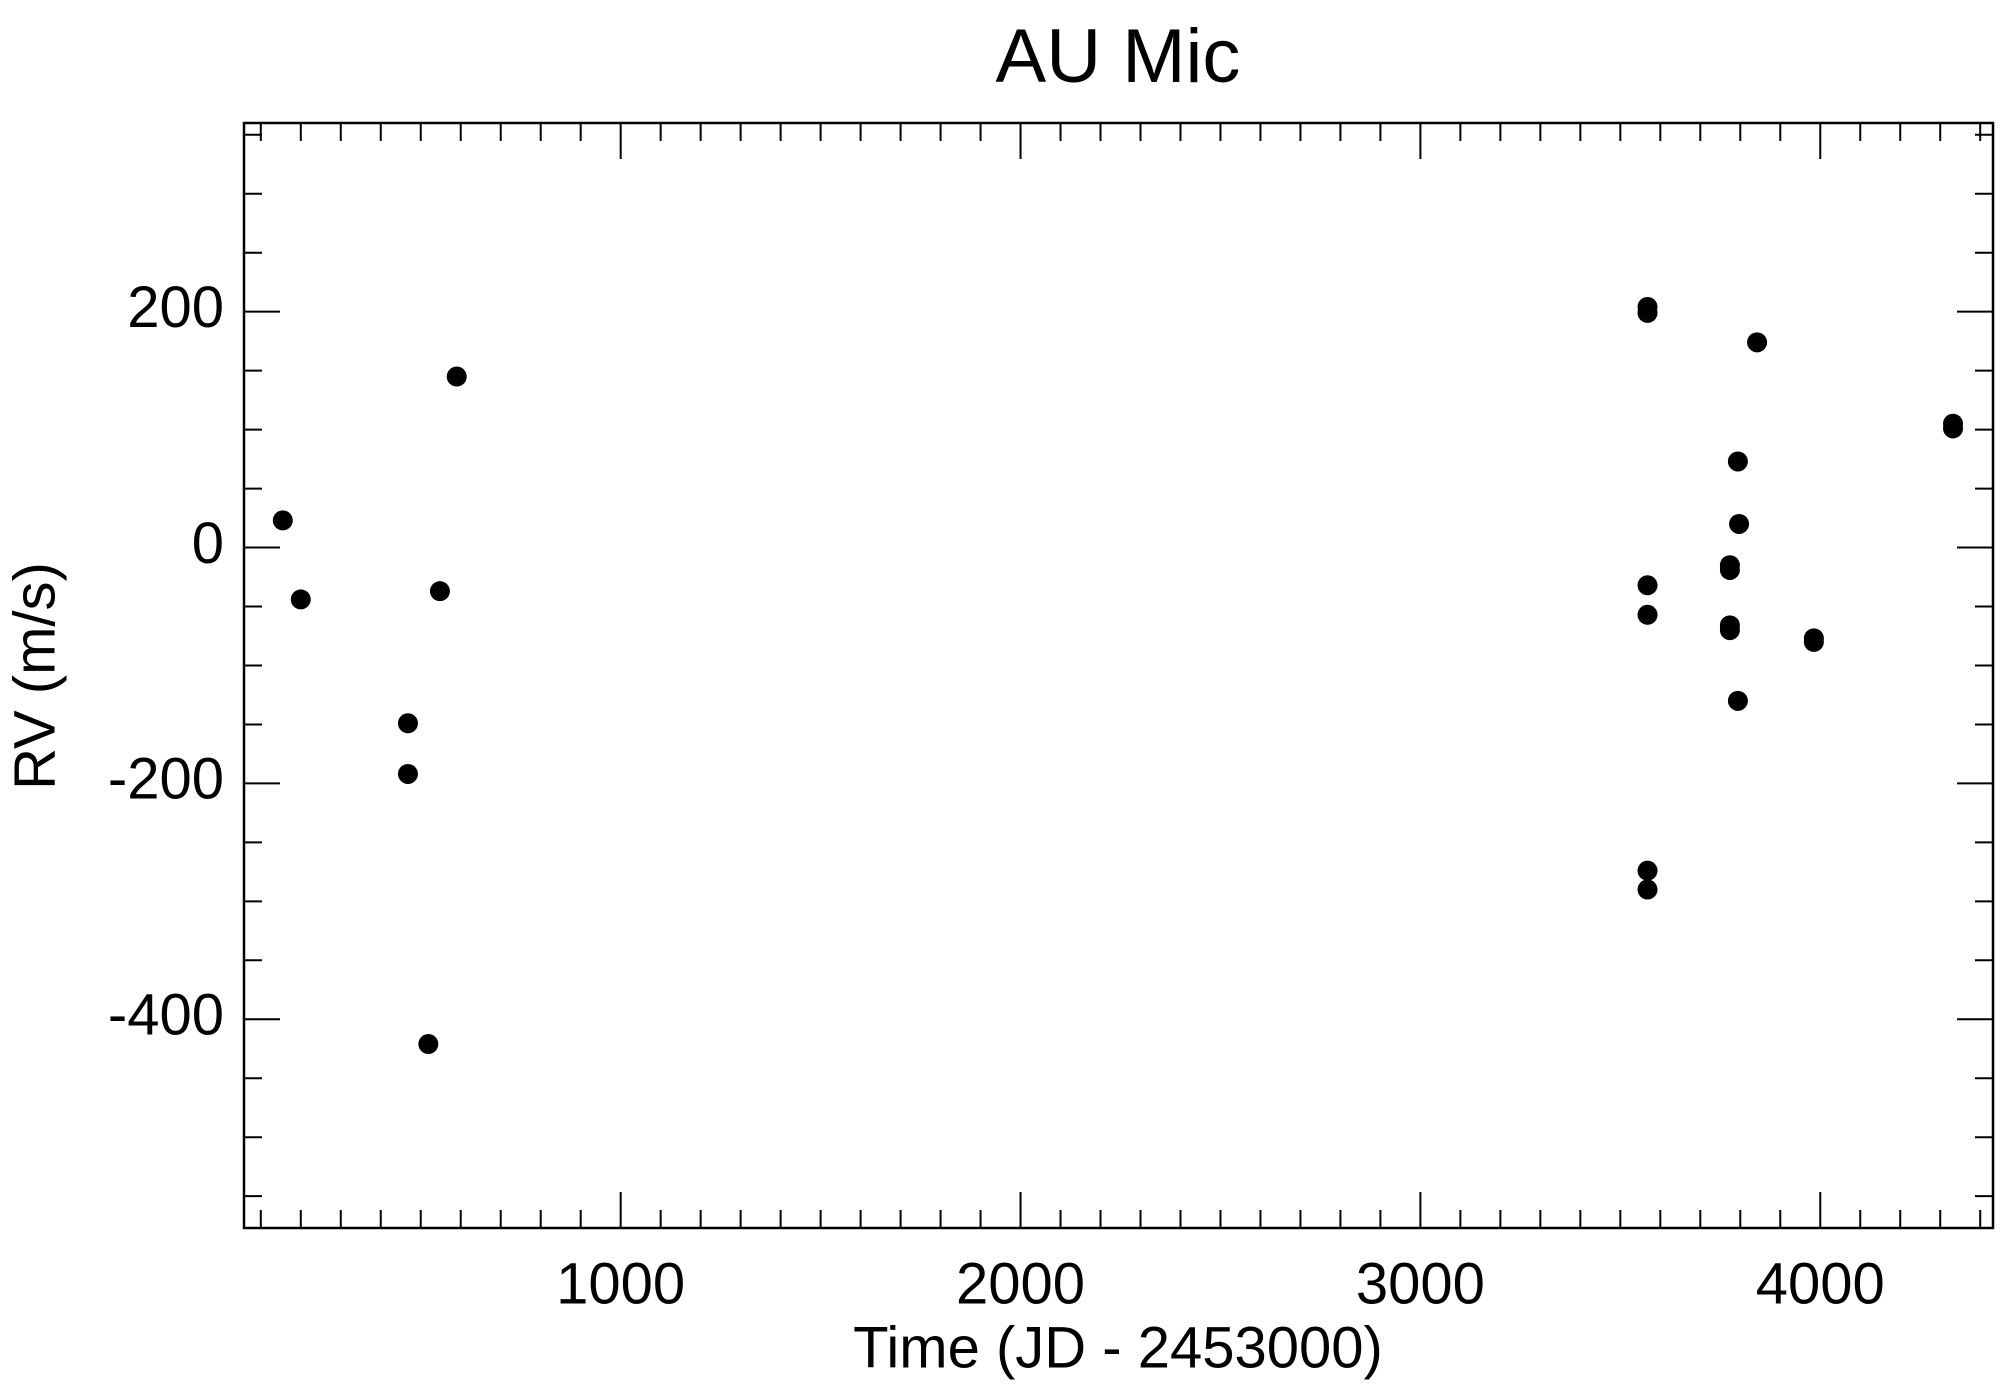 The width and height of the screenshot is (2006, 1388). Describe the element at coordinates (1820, 1283) in the screenshot. I see `x-tick-label: 4000` at that location.